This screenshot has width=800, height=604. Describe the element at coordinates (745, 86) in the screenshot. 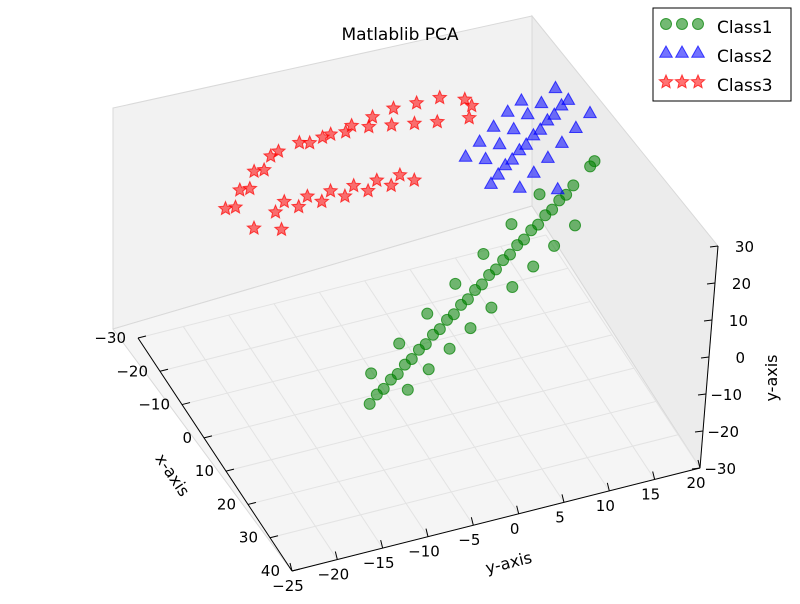

I see `legend-label-class3: Class3` at that location.